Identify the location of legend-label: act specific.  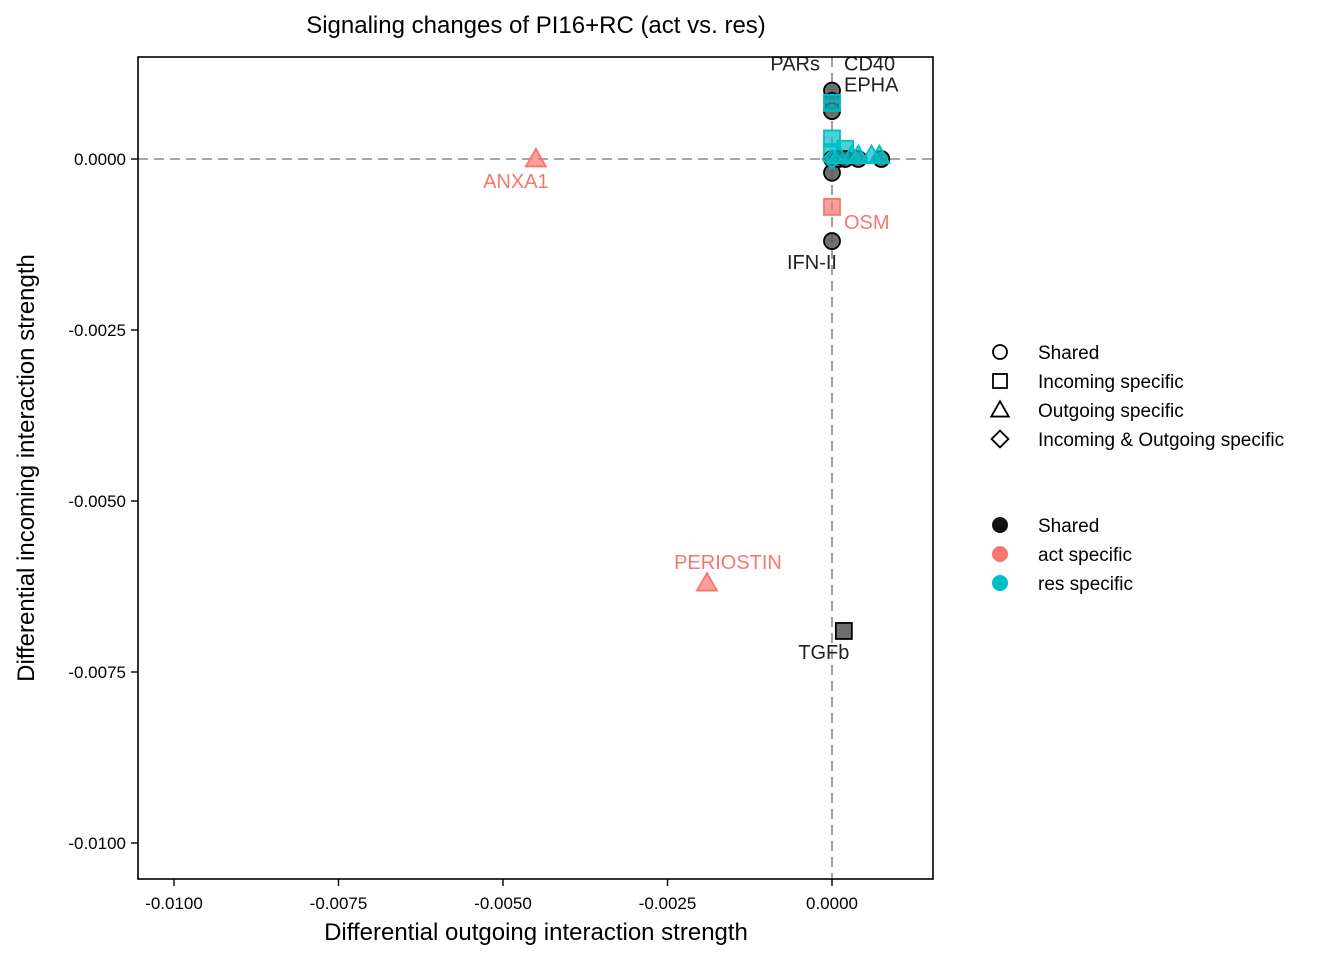
(1085, 555).